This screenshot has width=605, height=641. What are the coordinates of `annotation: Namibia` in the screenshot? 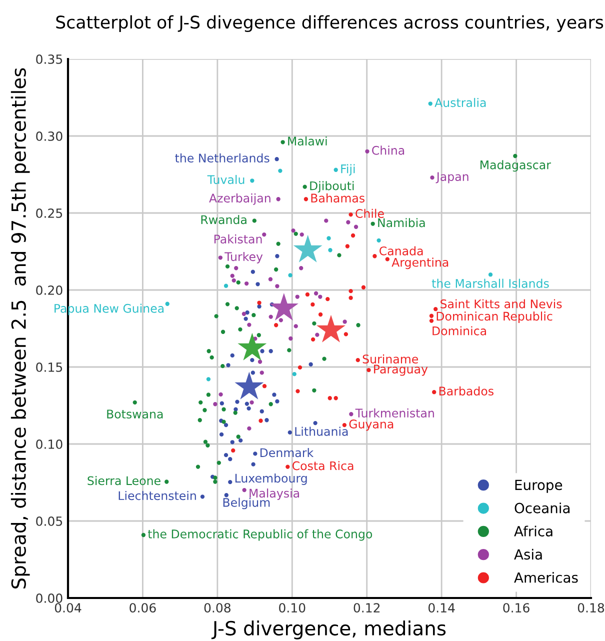 It's located at (401, 223).